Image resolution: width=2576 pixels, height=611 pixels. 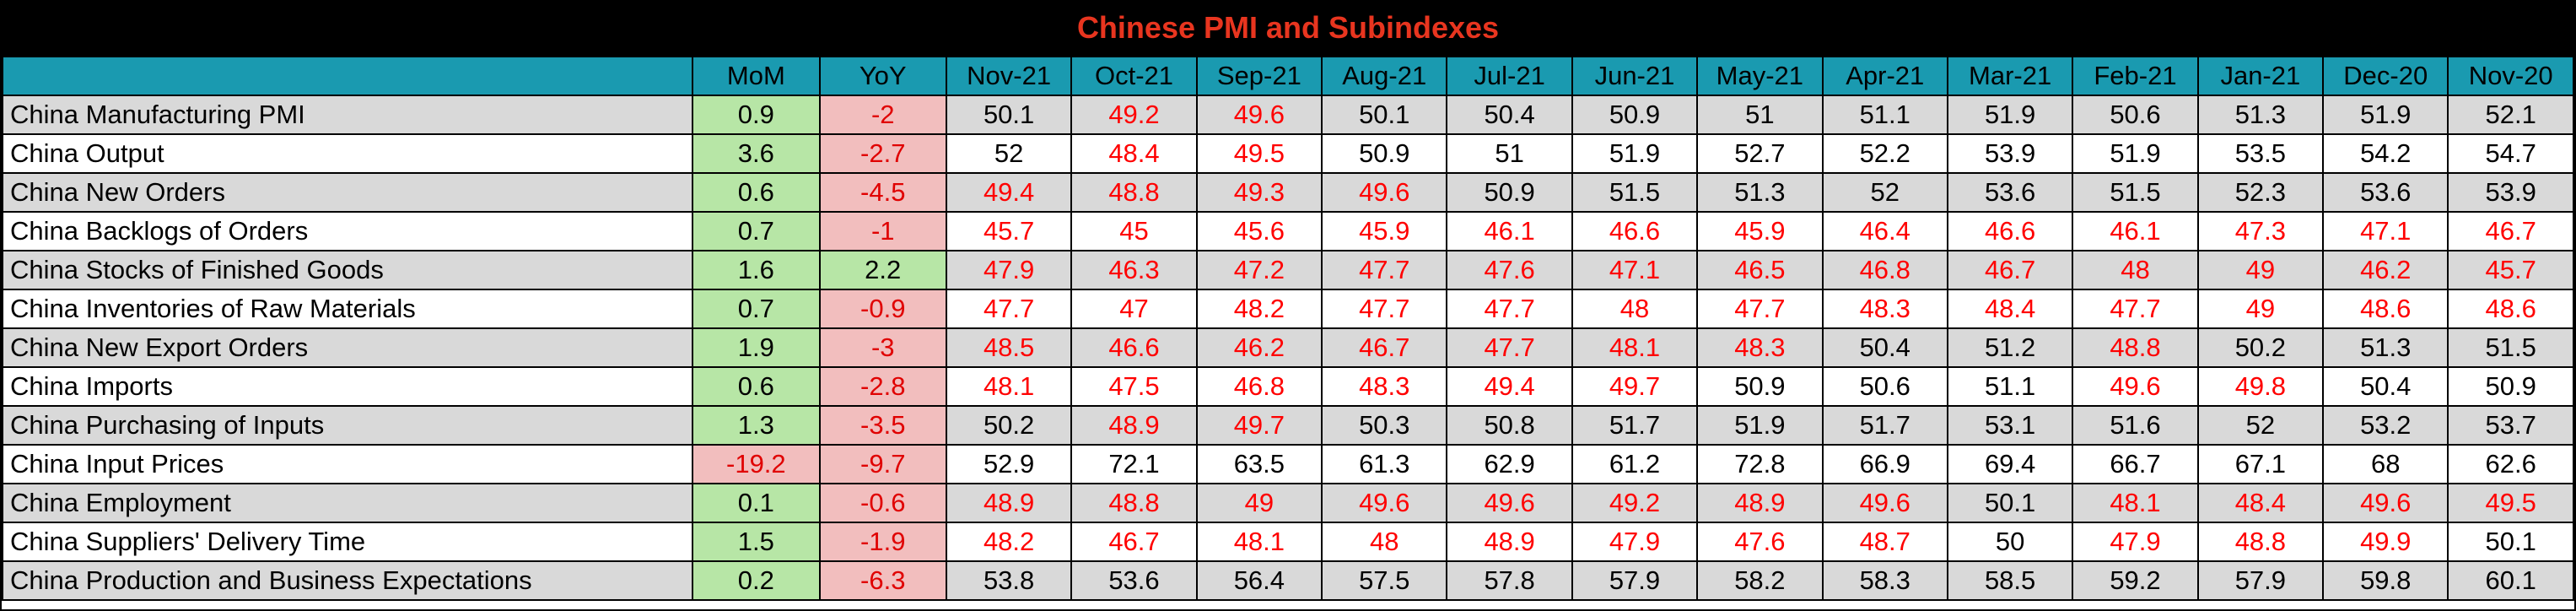 I want to click on value-cell: 51.7, so click(x=1884, y=426).